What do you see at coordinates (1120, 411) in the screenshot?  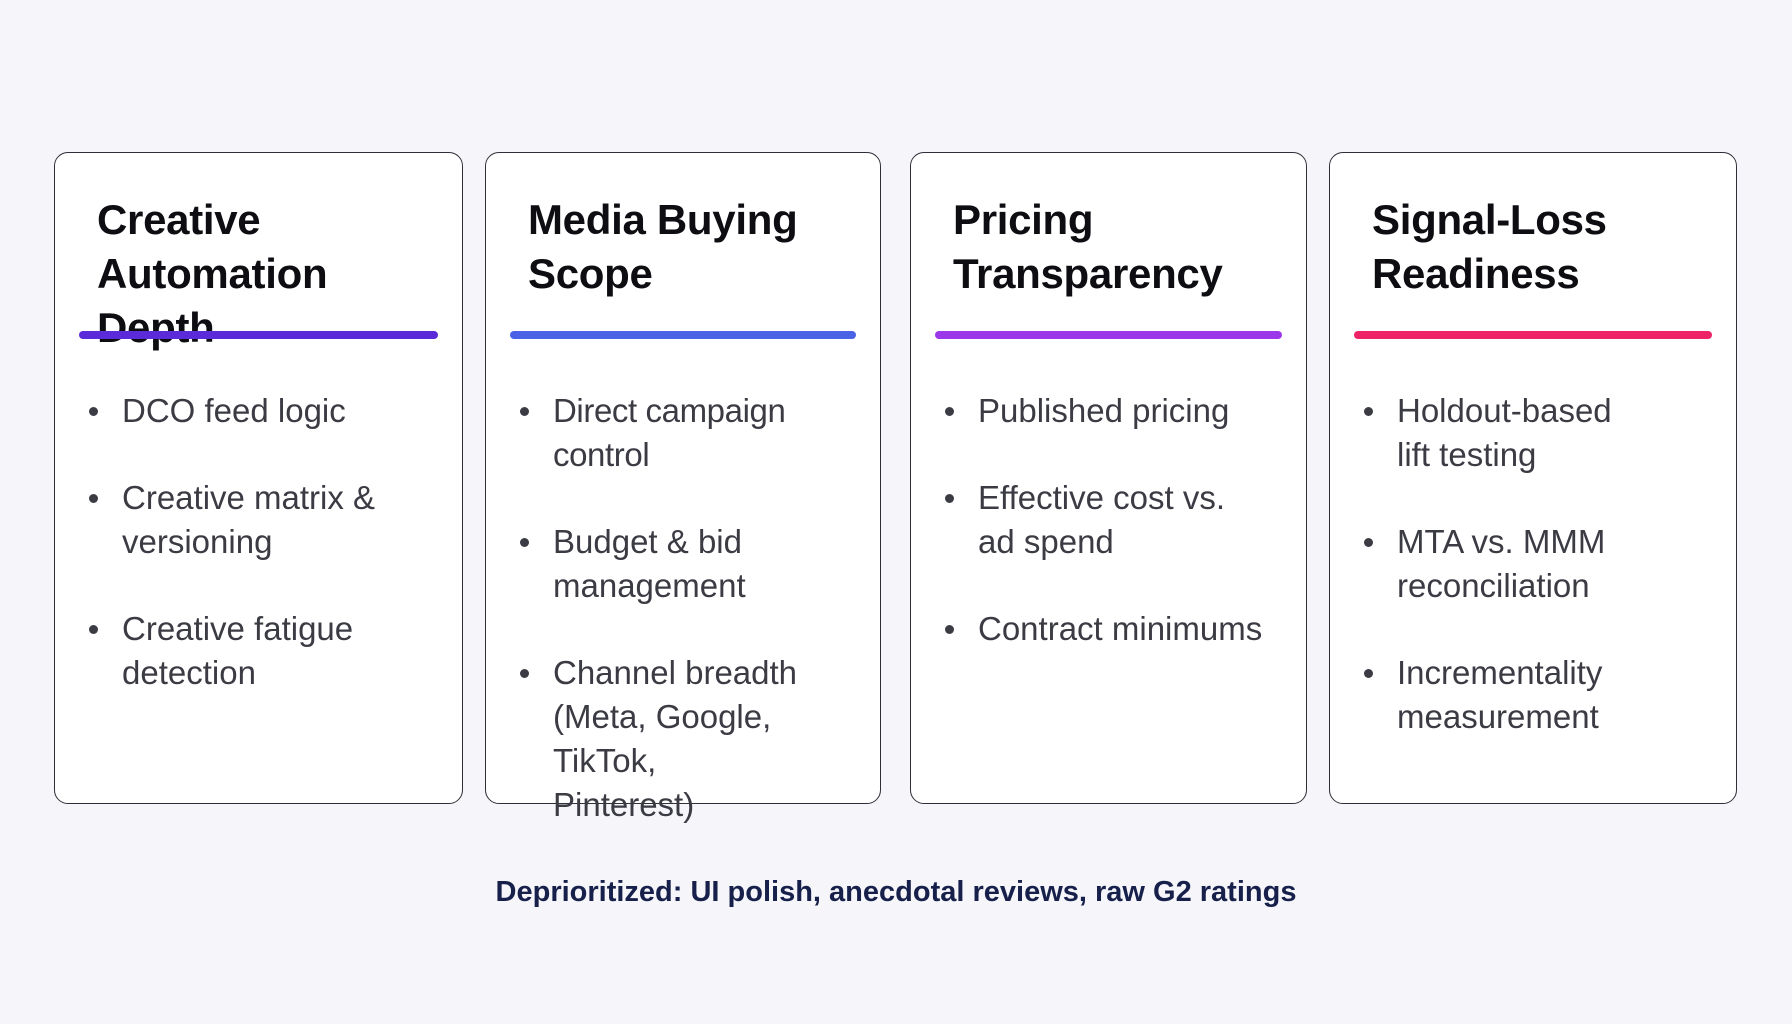 I see `list-item: Published pricing` at bounding box center [1120, 411].